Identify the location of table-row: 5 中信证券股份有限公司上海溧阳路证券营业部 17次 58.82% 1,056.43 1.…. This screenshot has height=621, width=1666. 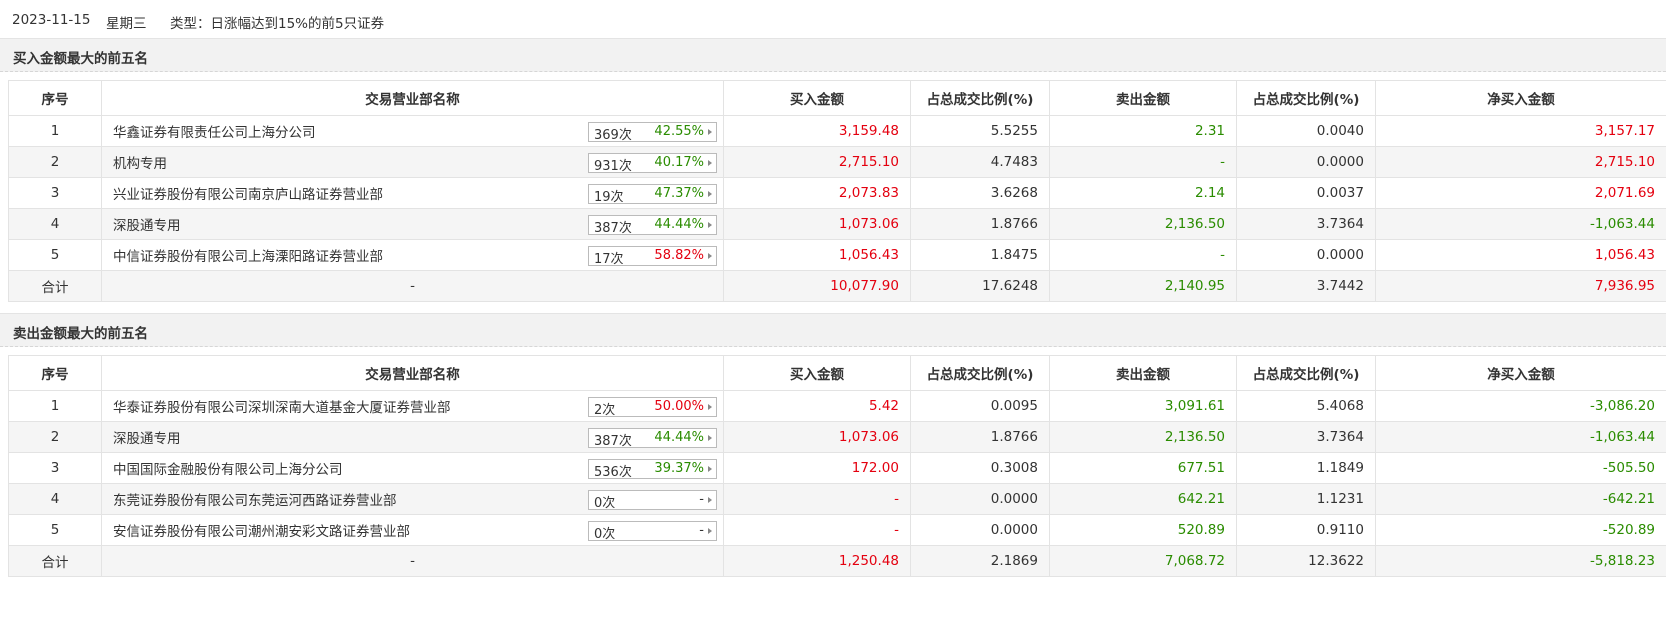
(837, 255).